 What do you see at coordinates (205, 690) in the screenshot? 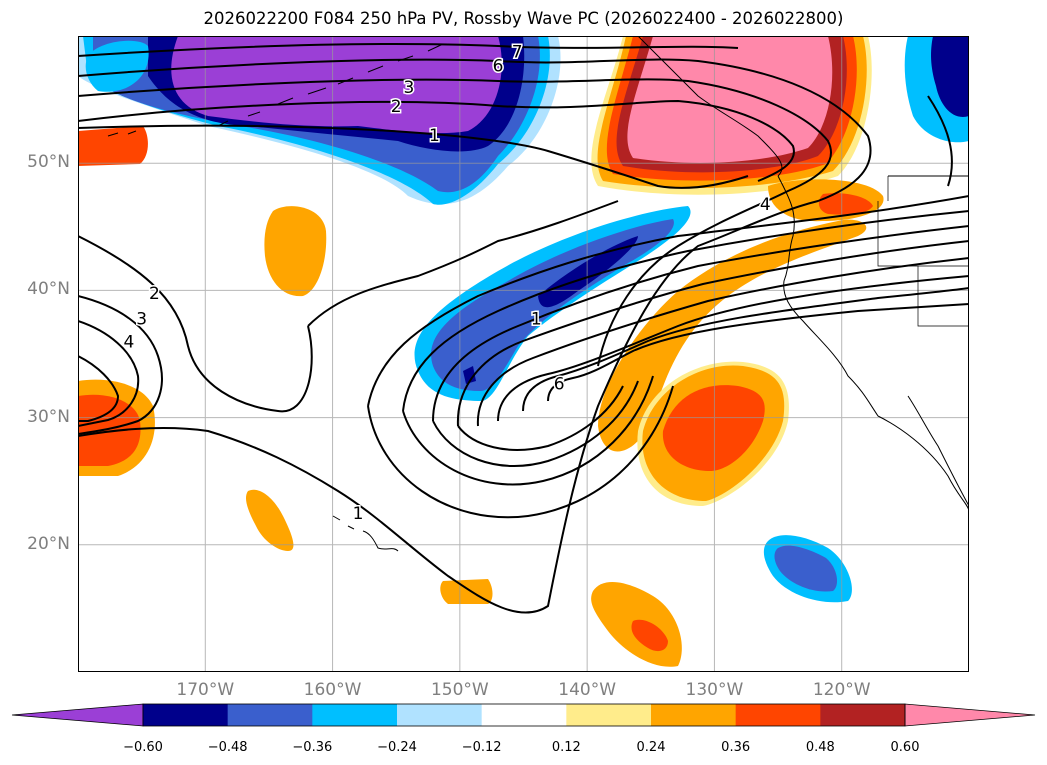
I see `lon-tick-label: 170°W` at bounding box center [205, 690].